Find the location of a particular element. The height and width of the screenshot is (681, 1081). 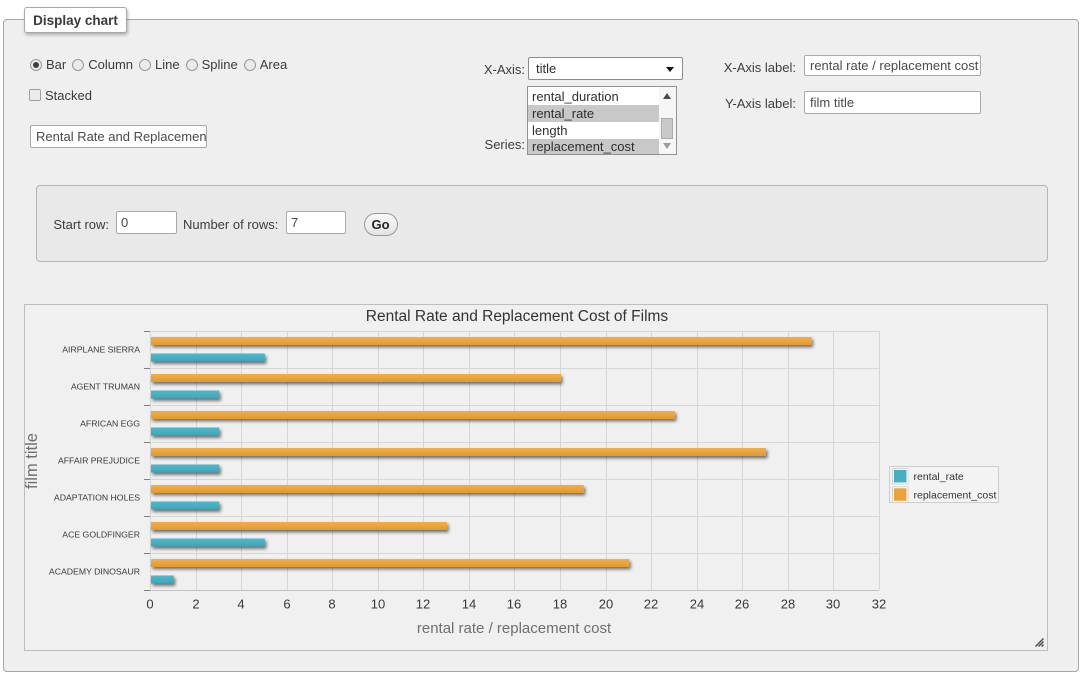

svg-text: AFRICAN EGG is located at coordinates (110, 424).